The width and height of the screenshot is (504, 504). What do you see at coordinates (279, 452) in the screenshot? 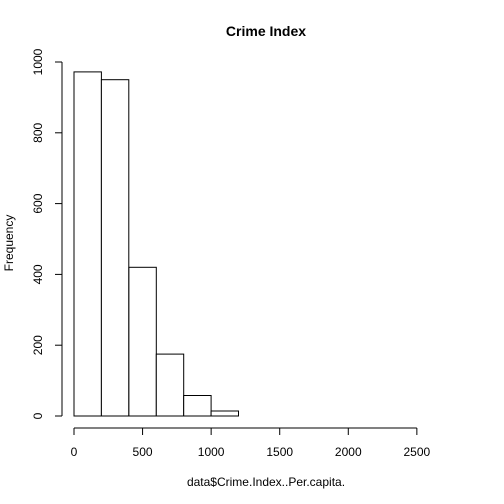
I see `x-tick-label-3: 1500` at bounding box center [279, 452].